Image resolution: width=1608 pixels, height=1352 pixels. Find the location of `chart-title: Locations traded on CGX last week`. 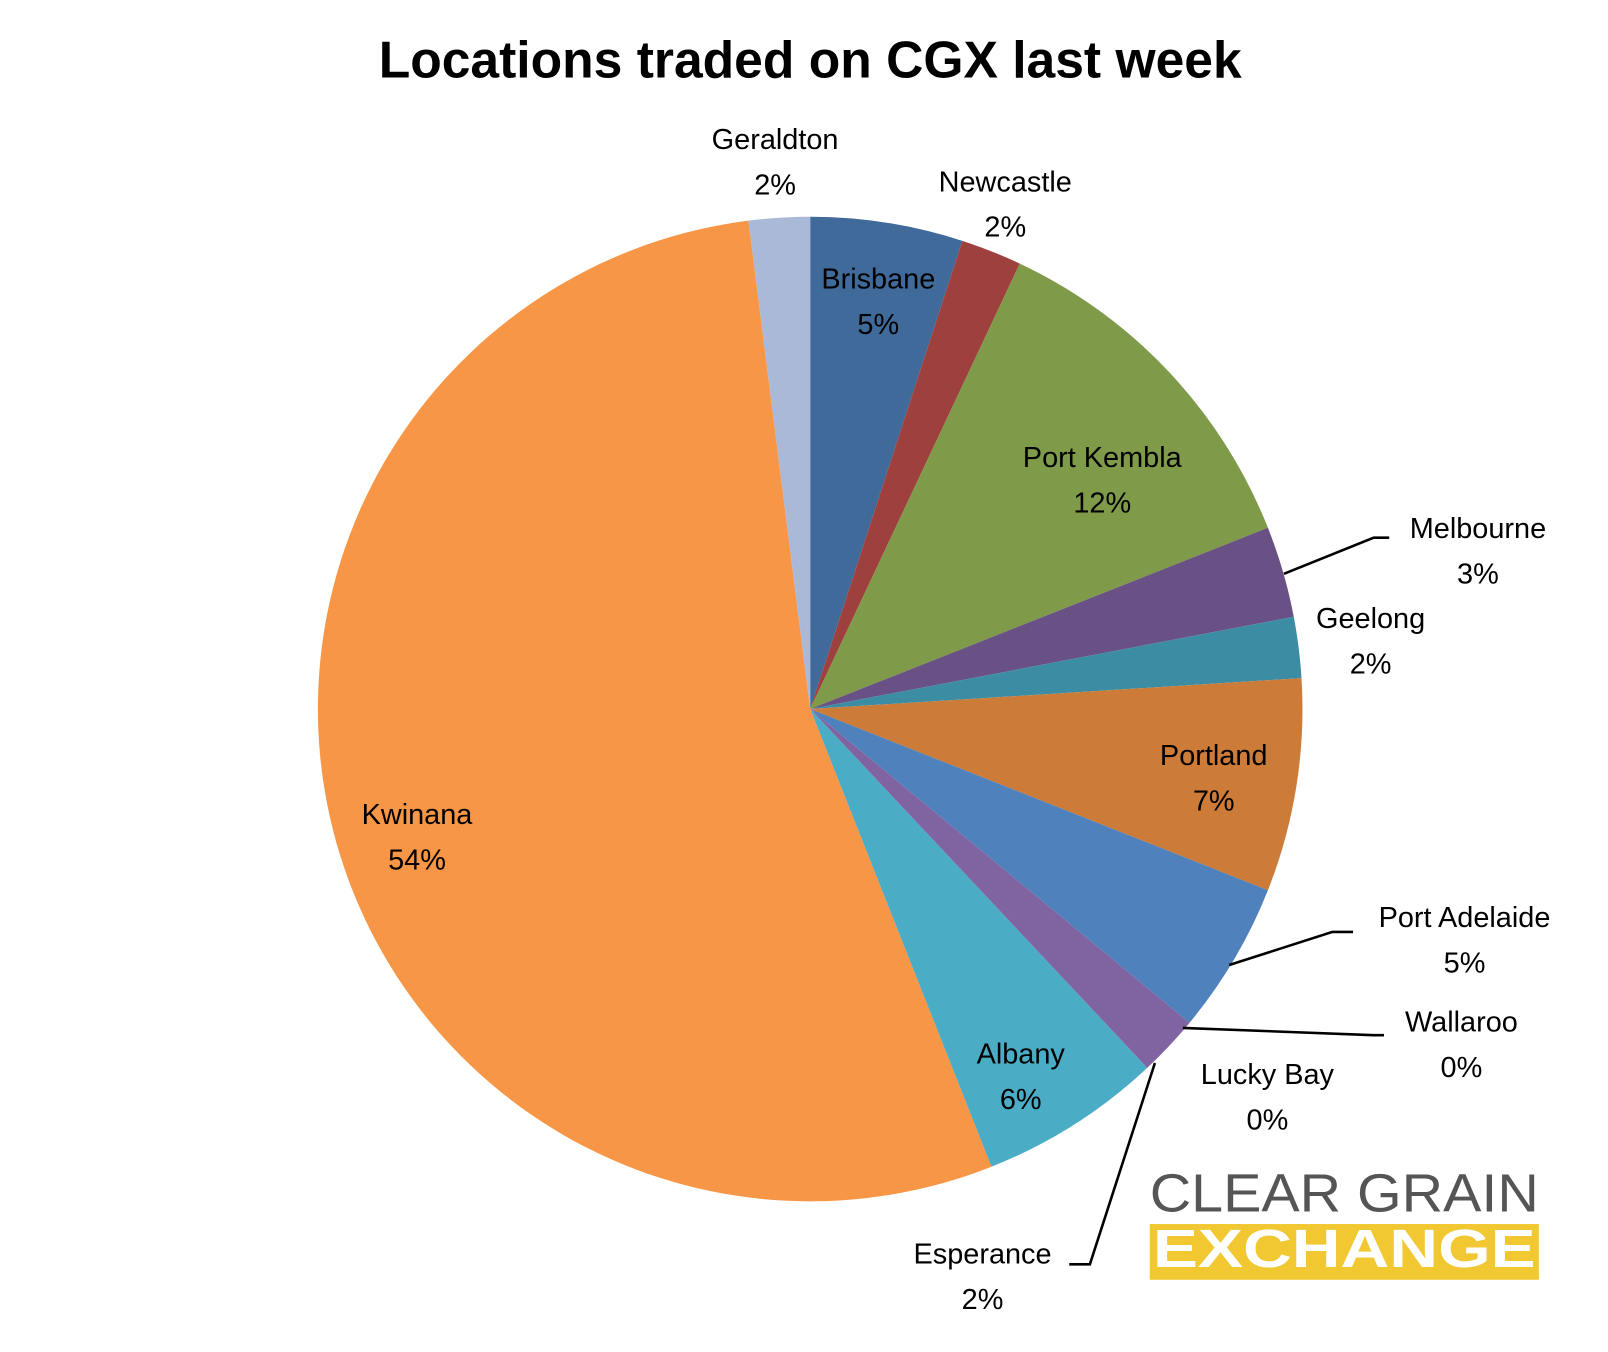

chart-title: Locations traded on CGX last week is located at coordinates (810, 60).